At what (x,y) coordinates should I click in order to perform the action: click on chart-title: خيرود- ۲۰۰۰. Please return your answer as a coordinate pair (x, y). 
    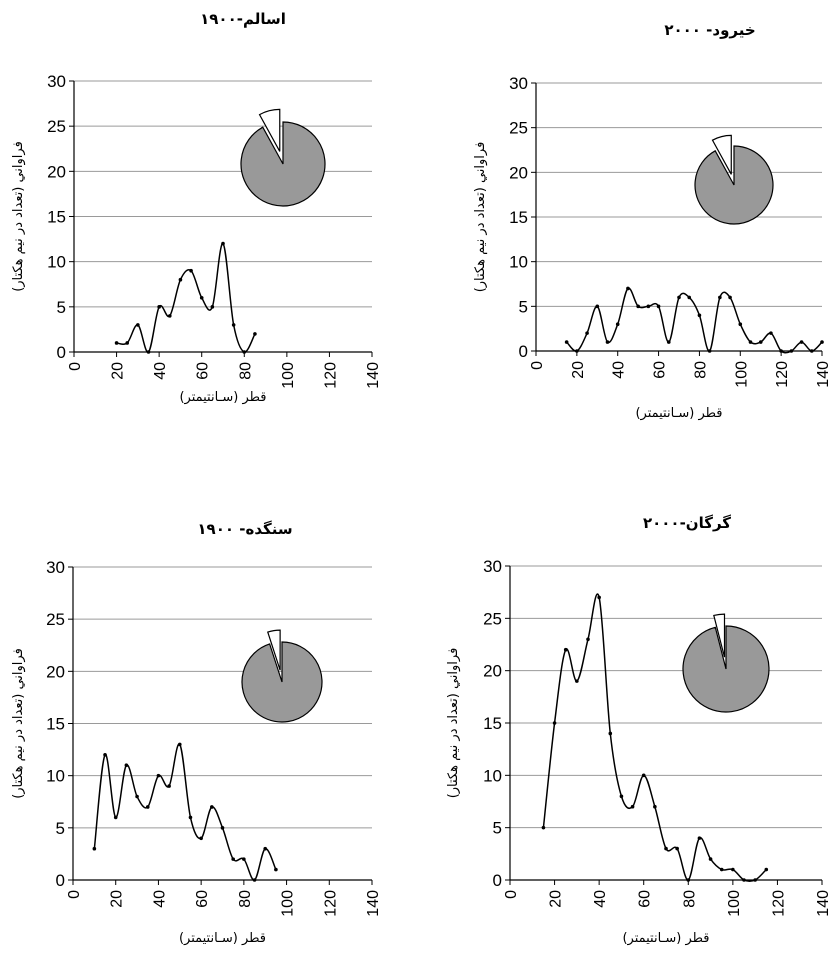
    Looking at the image, I should click on (709, 30).